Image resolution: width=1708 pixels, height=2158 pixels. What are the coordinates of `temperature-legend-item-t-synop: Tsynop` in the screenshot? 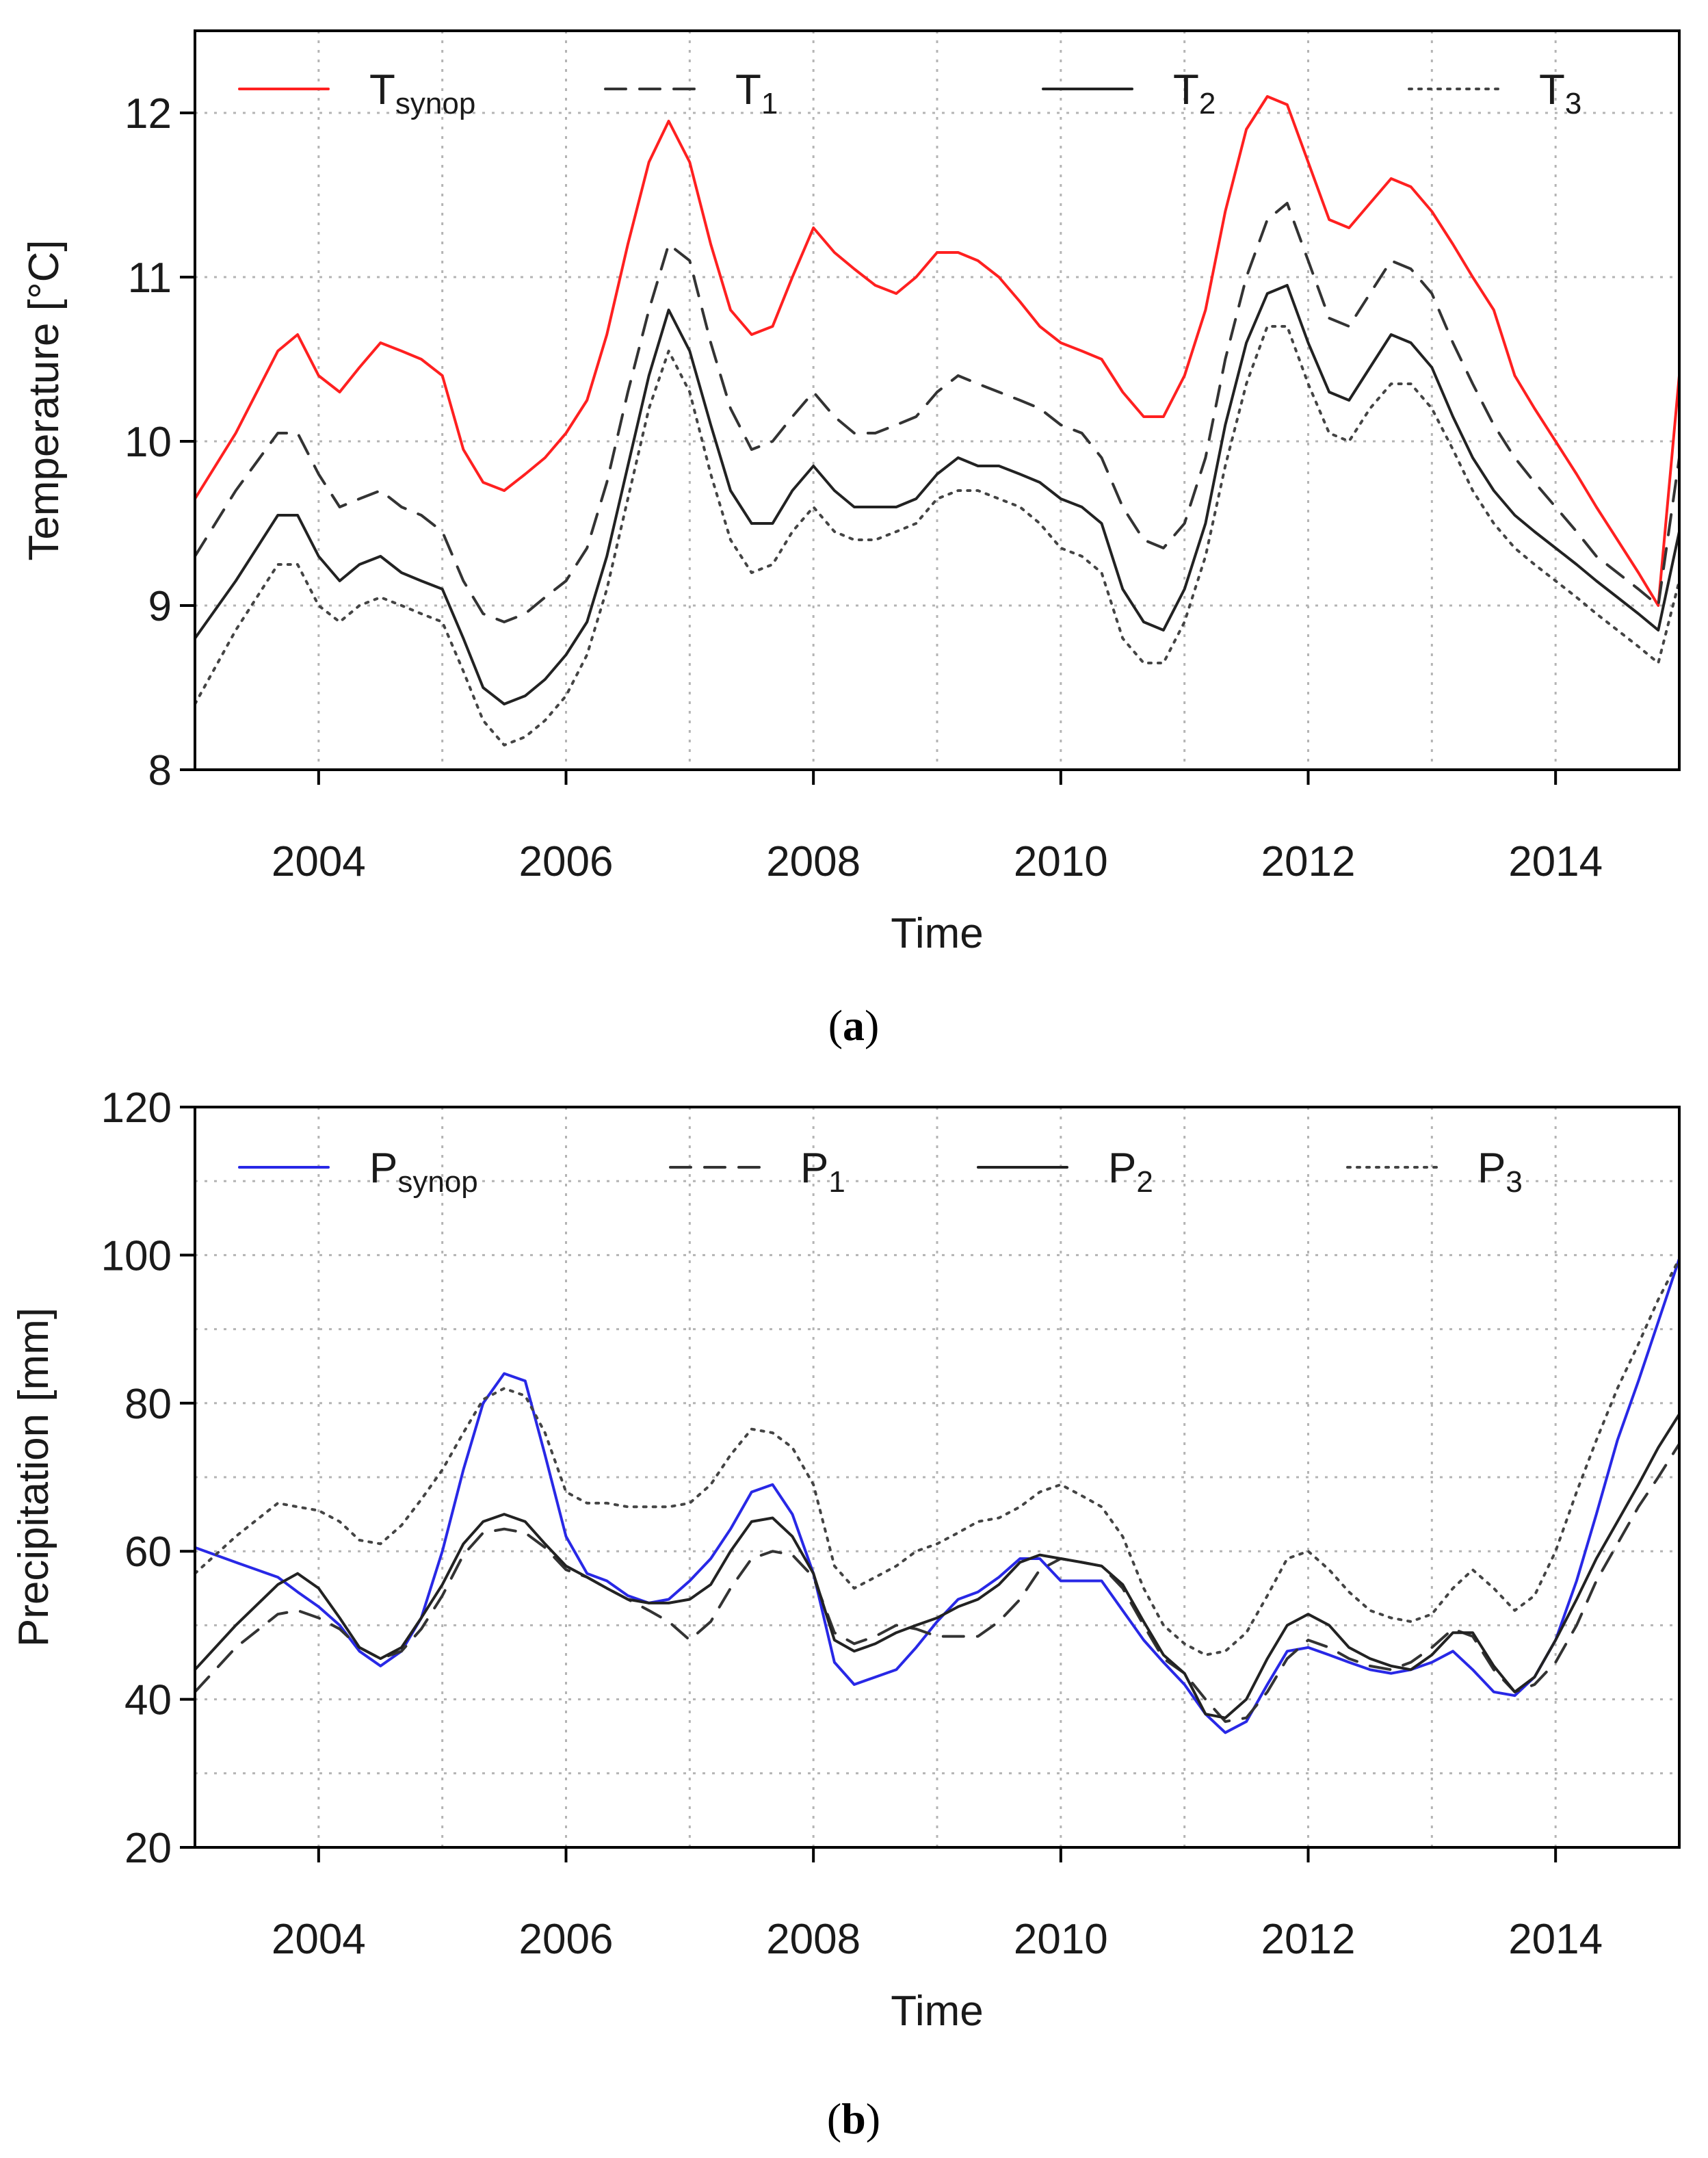 It's located at (356, 93).